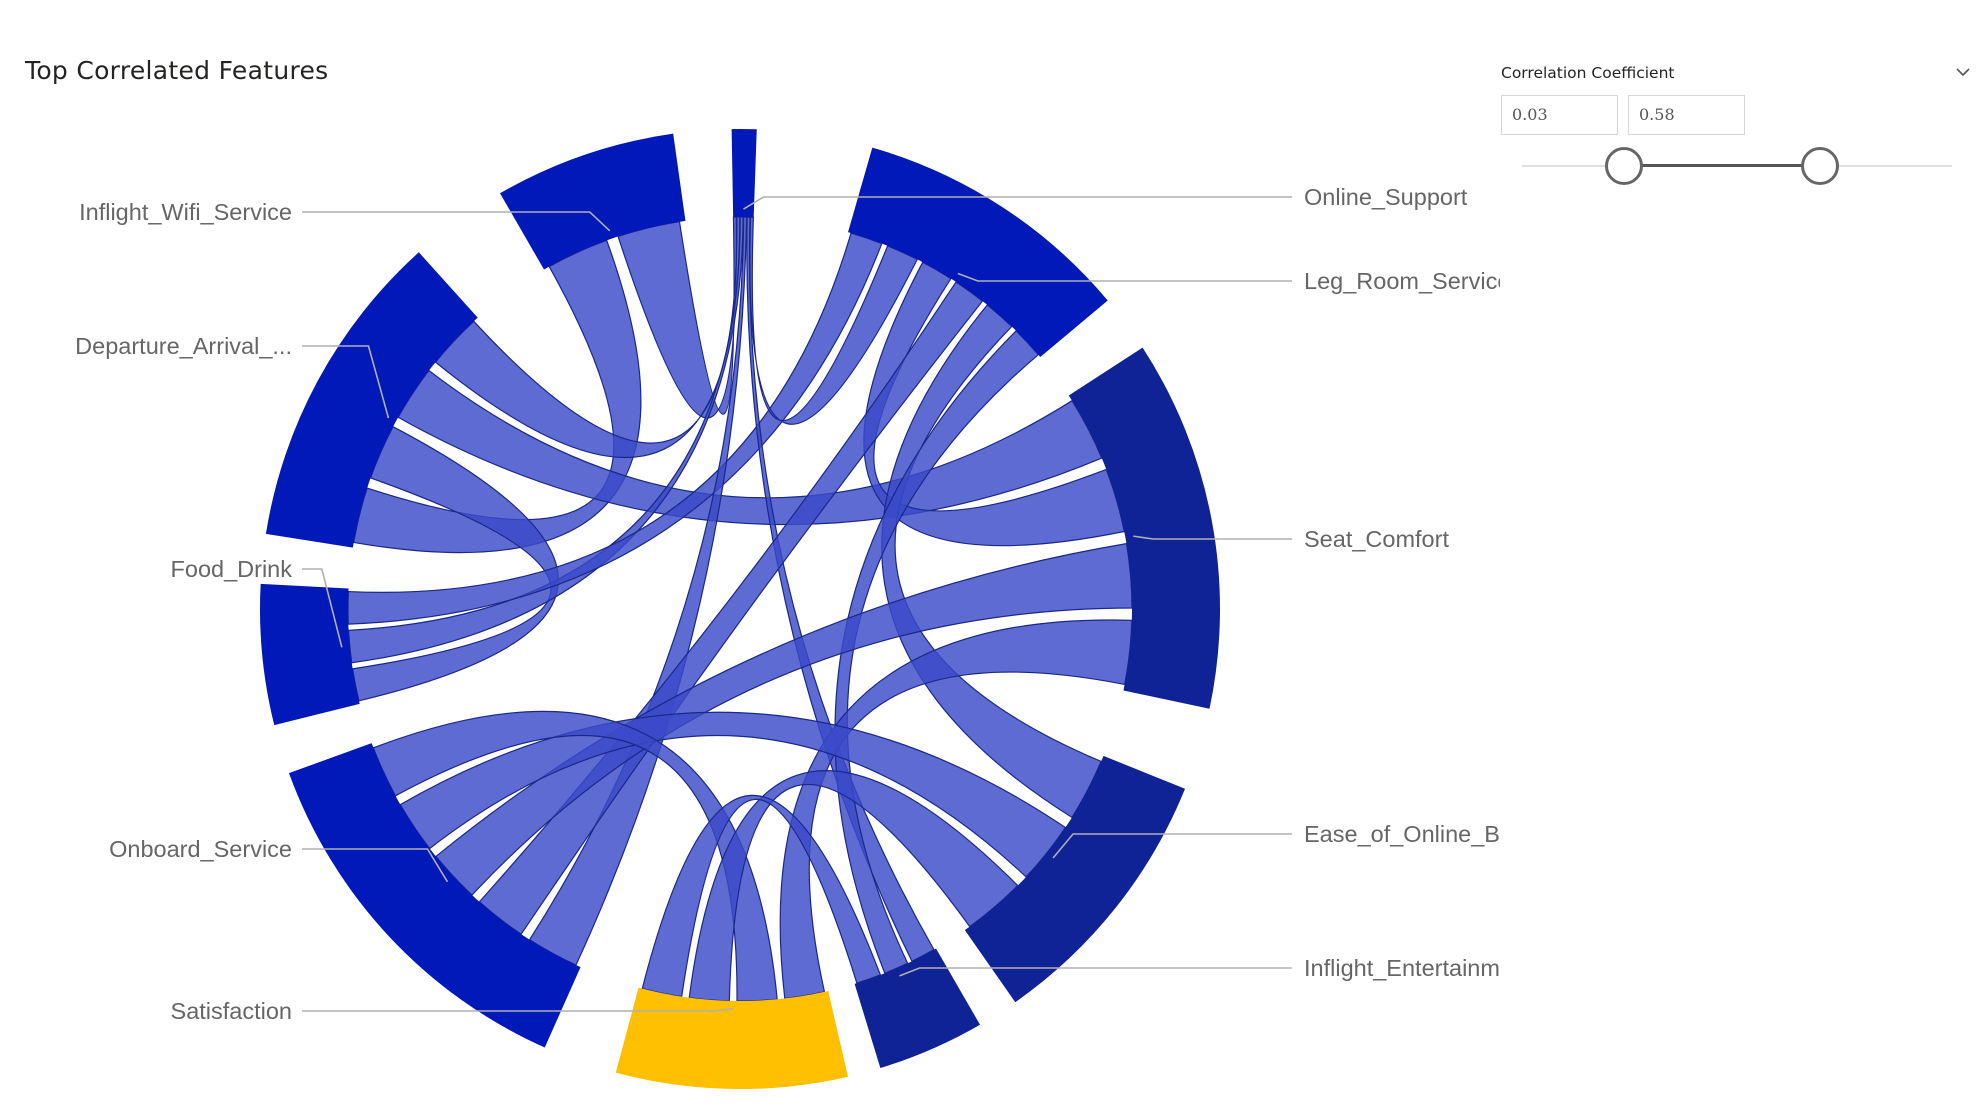  Describe the element at coordinates (587, 337) in the screenshot. I see `ribbon-departure-arrival-online-support` at that location.